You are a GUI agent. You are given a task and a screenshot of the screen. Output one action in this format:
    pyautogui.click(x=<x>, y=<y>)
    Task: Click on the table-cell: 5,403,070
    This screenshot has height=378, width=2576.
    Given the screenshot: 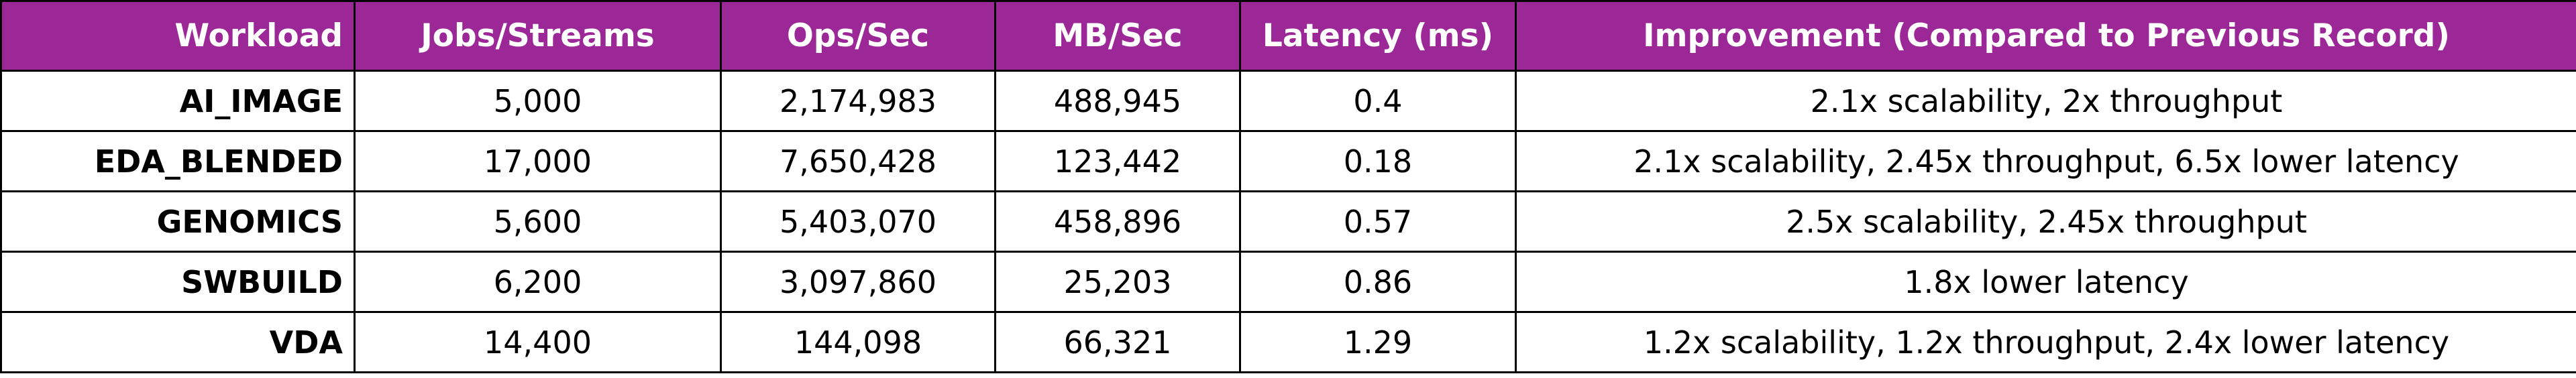 What is the action you would take?
    pyautogui.click(x=858, y=221)
    